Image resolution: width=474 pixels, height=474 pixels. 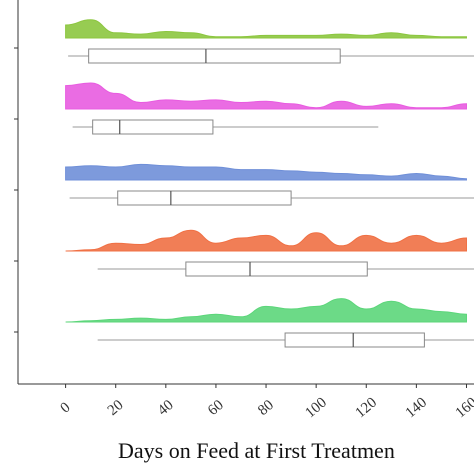 I want to click on x-axis-label: Days on Feed at First Treatmen, so click(x=256, y=450).